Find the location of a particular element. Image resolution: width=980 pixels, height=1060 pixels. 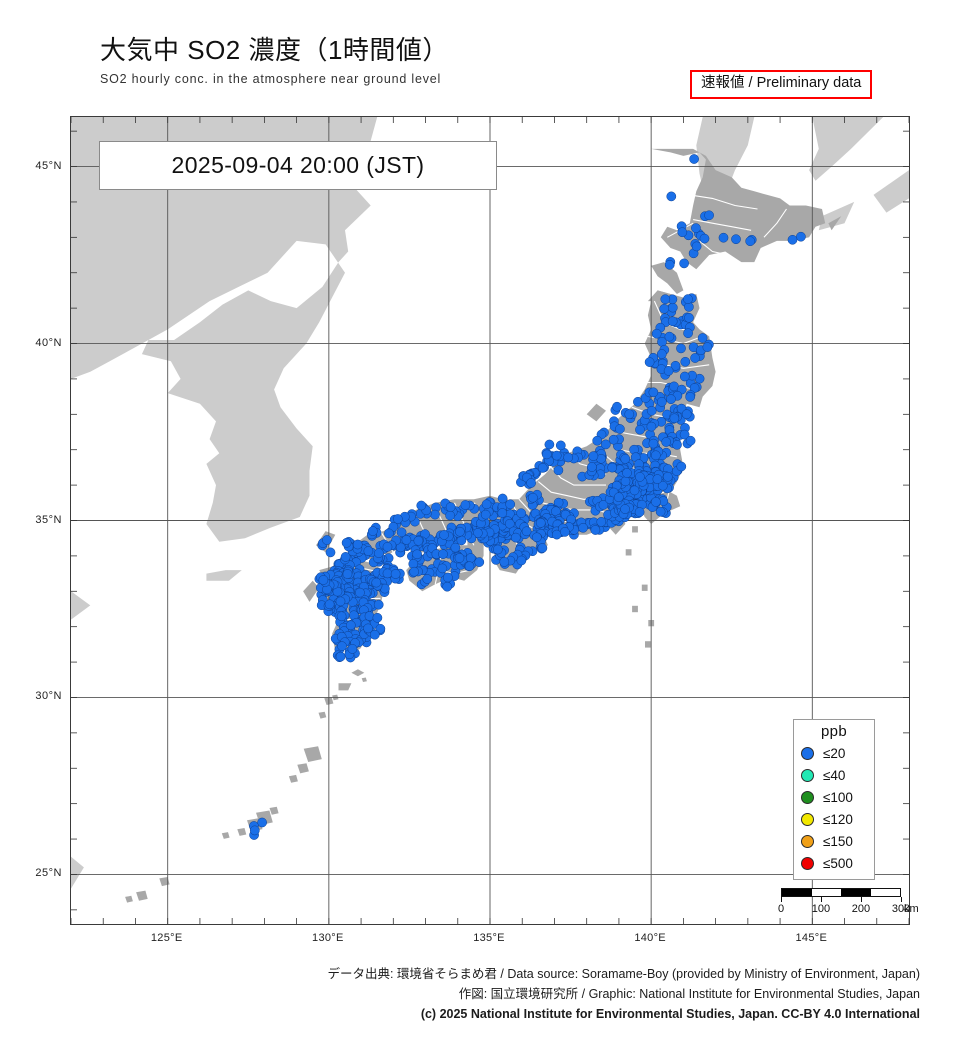

legend-row-3: ≤120 is located at coordinates (834, 819).